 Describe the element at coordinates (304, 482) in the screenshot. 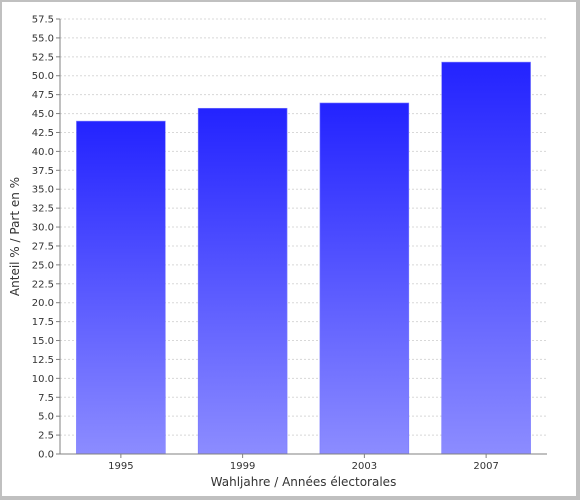

I see `x-axis-title: Wahljahre / Années électorales` at that location.